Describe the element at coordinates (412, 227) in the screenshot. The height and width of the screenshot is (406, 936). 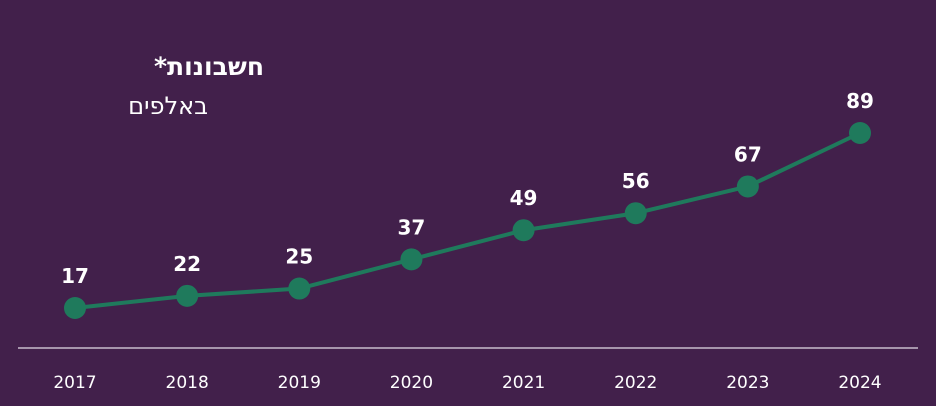
I see `data-label: 37` at that location.